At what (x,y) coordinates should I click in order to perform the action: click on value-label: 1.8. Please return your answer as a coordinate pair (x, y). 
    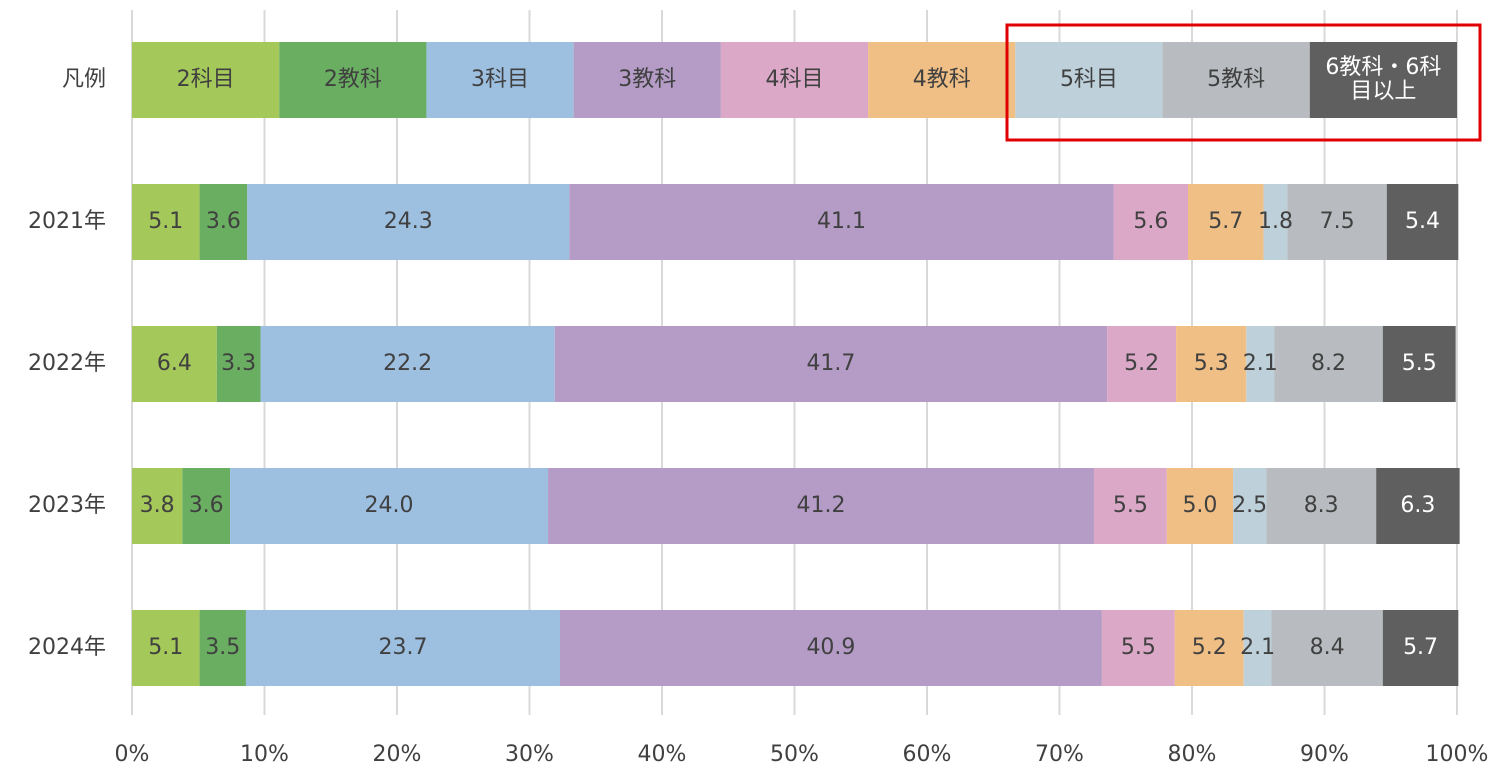
    Looking at the image, I should click on (1275, 221).